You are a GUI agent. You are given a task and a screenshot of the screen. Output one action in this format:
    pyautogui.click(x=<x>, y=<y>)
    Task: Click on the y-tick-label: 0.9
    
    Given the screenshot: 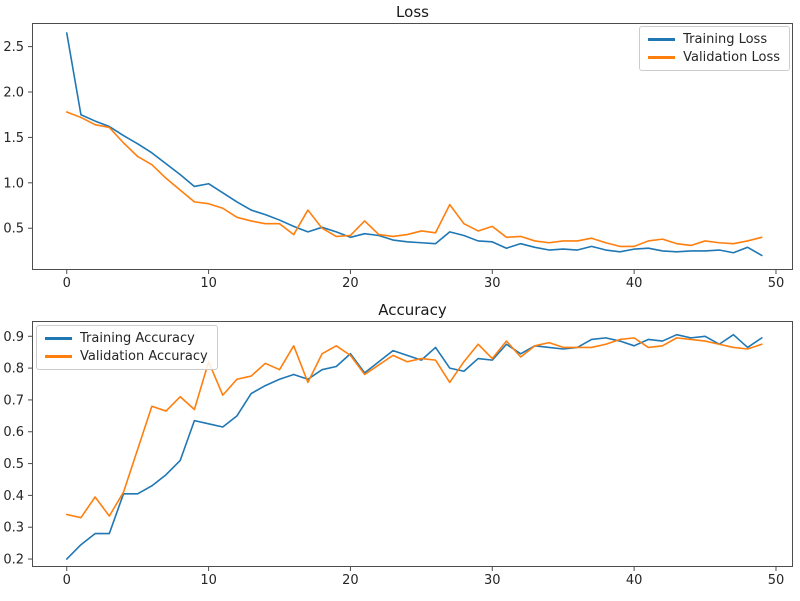 What is the action you would take?
    pyautogui.click(x=13, y=337)
    